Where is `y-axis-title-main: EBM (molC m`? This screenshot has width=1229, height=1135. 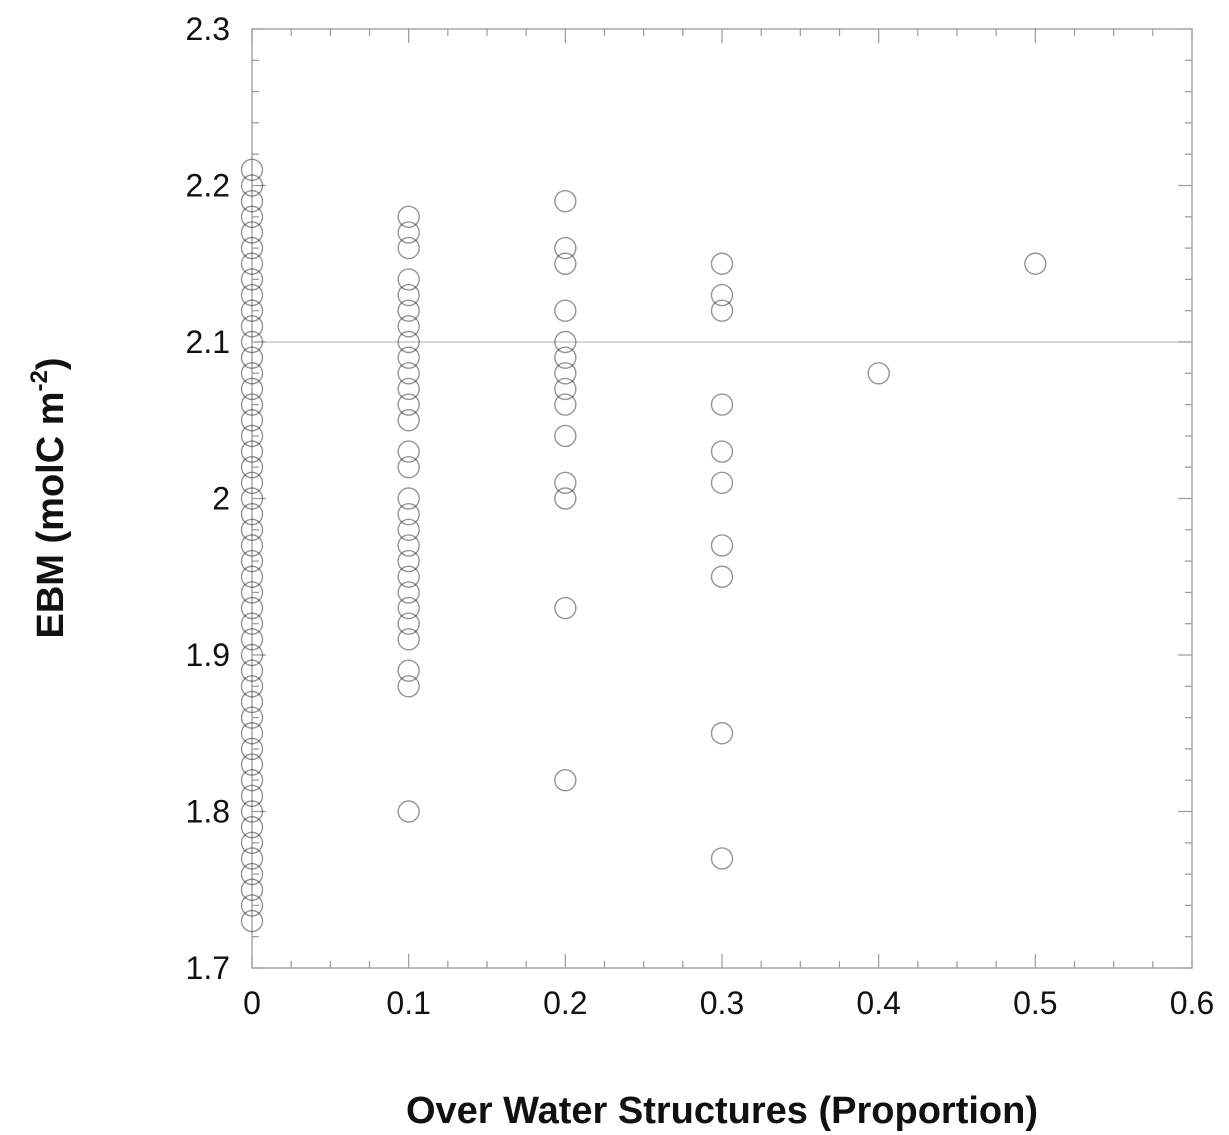
y-axis-title-main: EBM (molC m is located at coordinates (51, 515).